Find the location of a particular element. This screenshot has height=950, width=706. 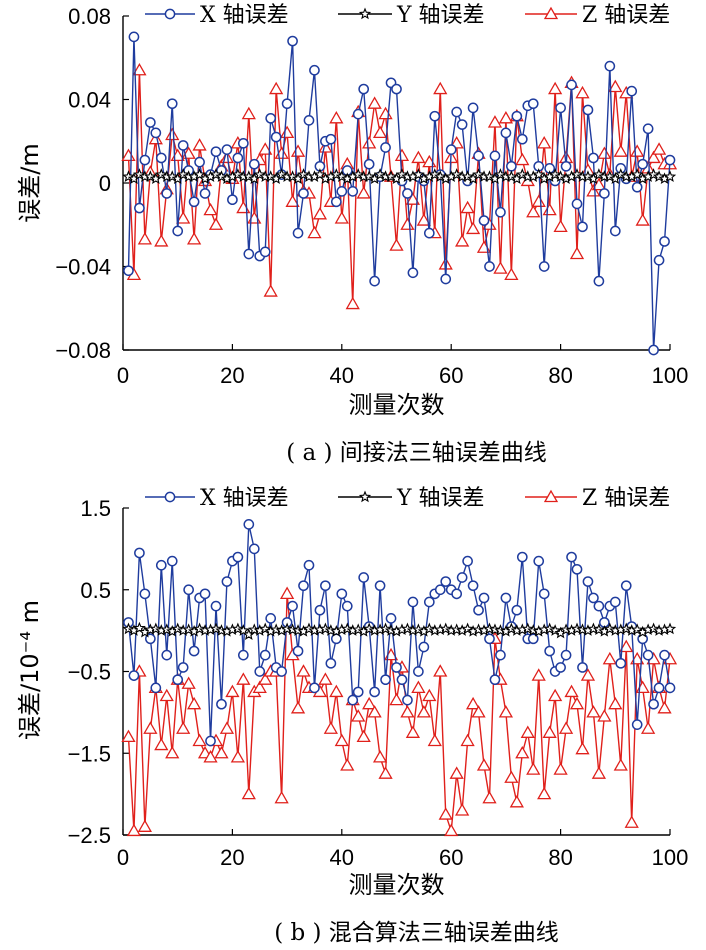

y-tick-label: 1.5 is located at coordinates (95, 508).